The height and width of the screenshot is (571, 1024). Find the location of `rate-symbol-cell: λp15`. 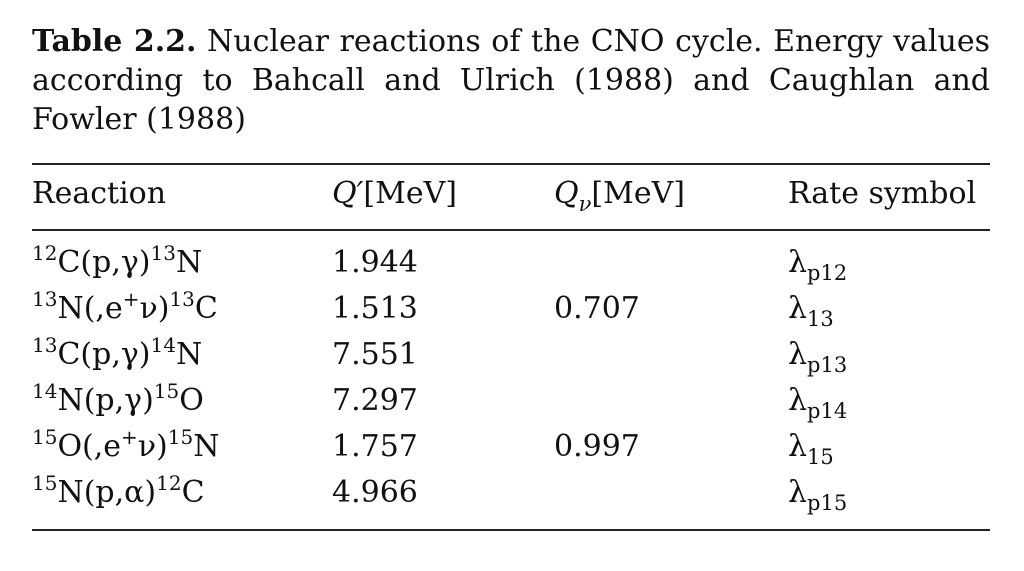

rate-symbol-cell: λp15 is located at coordinates (817, 493).